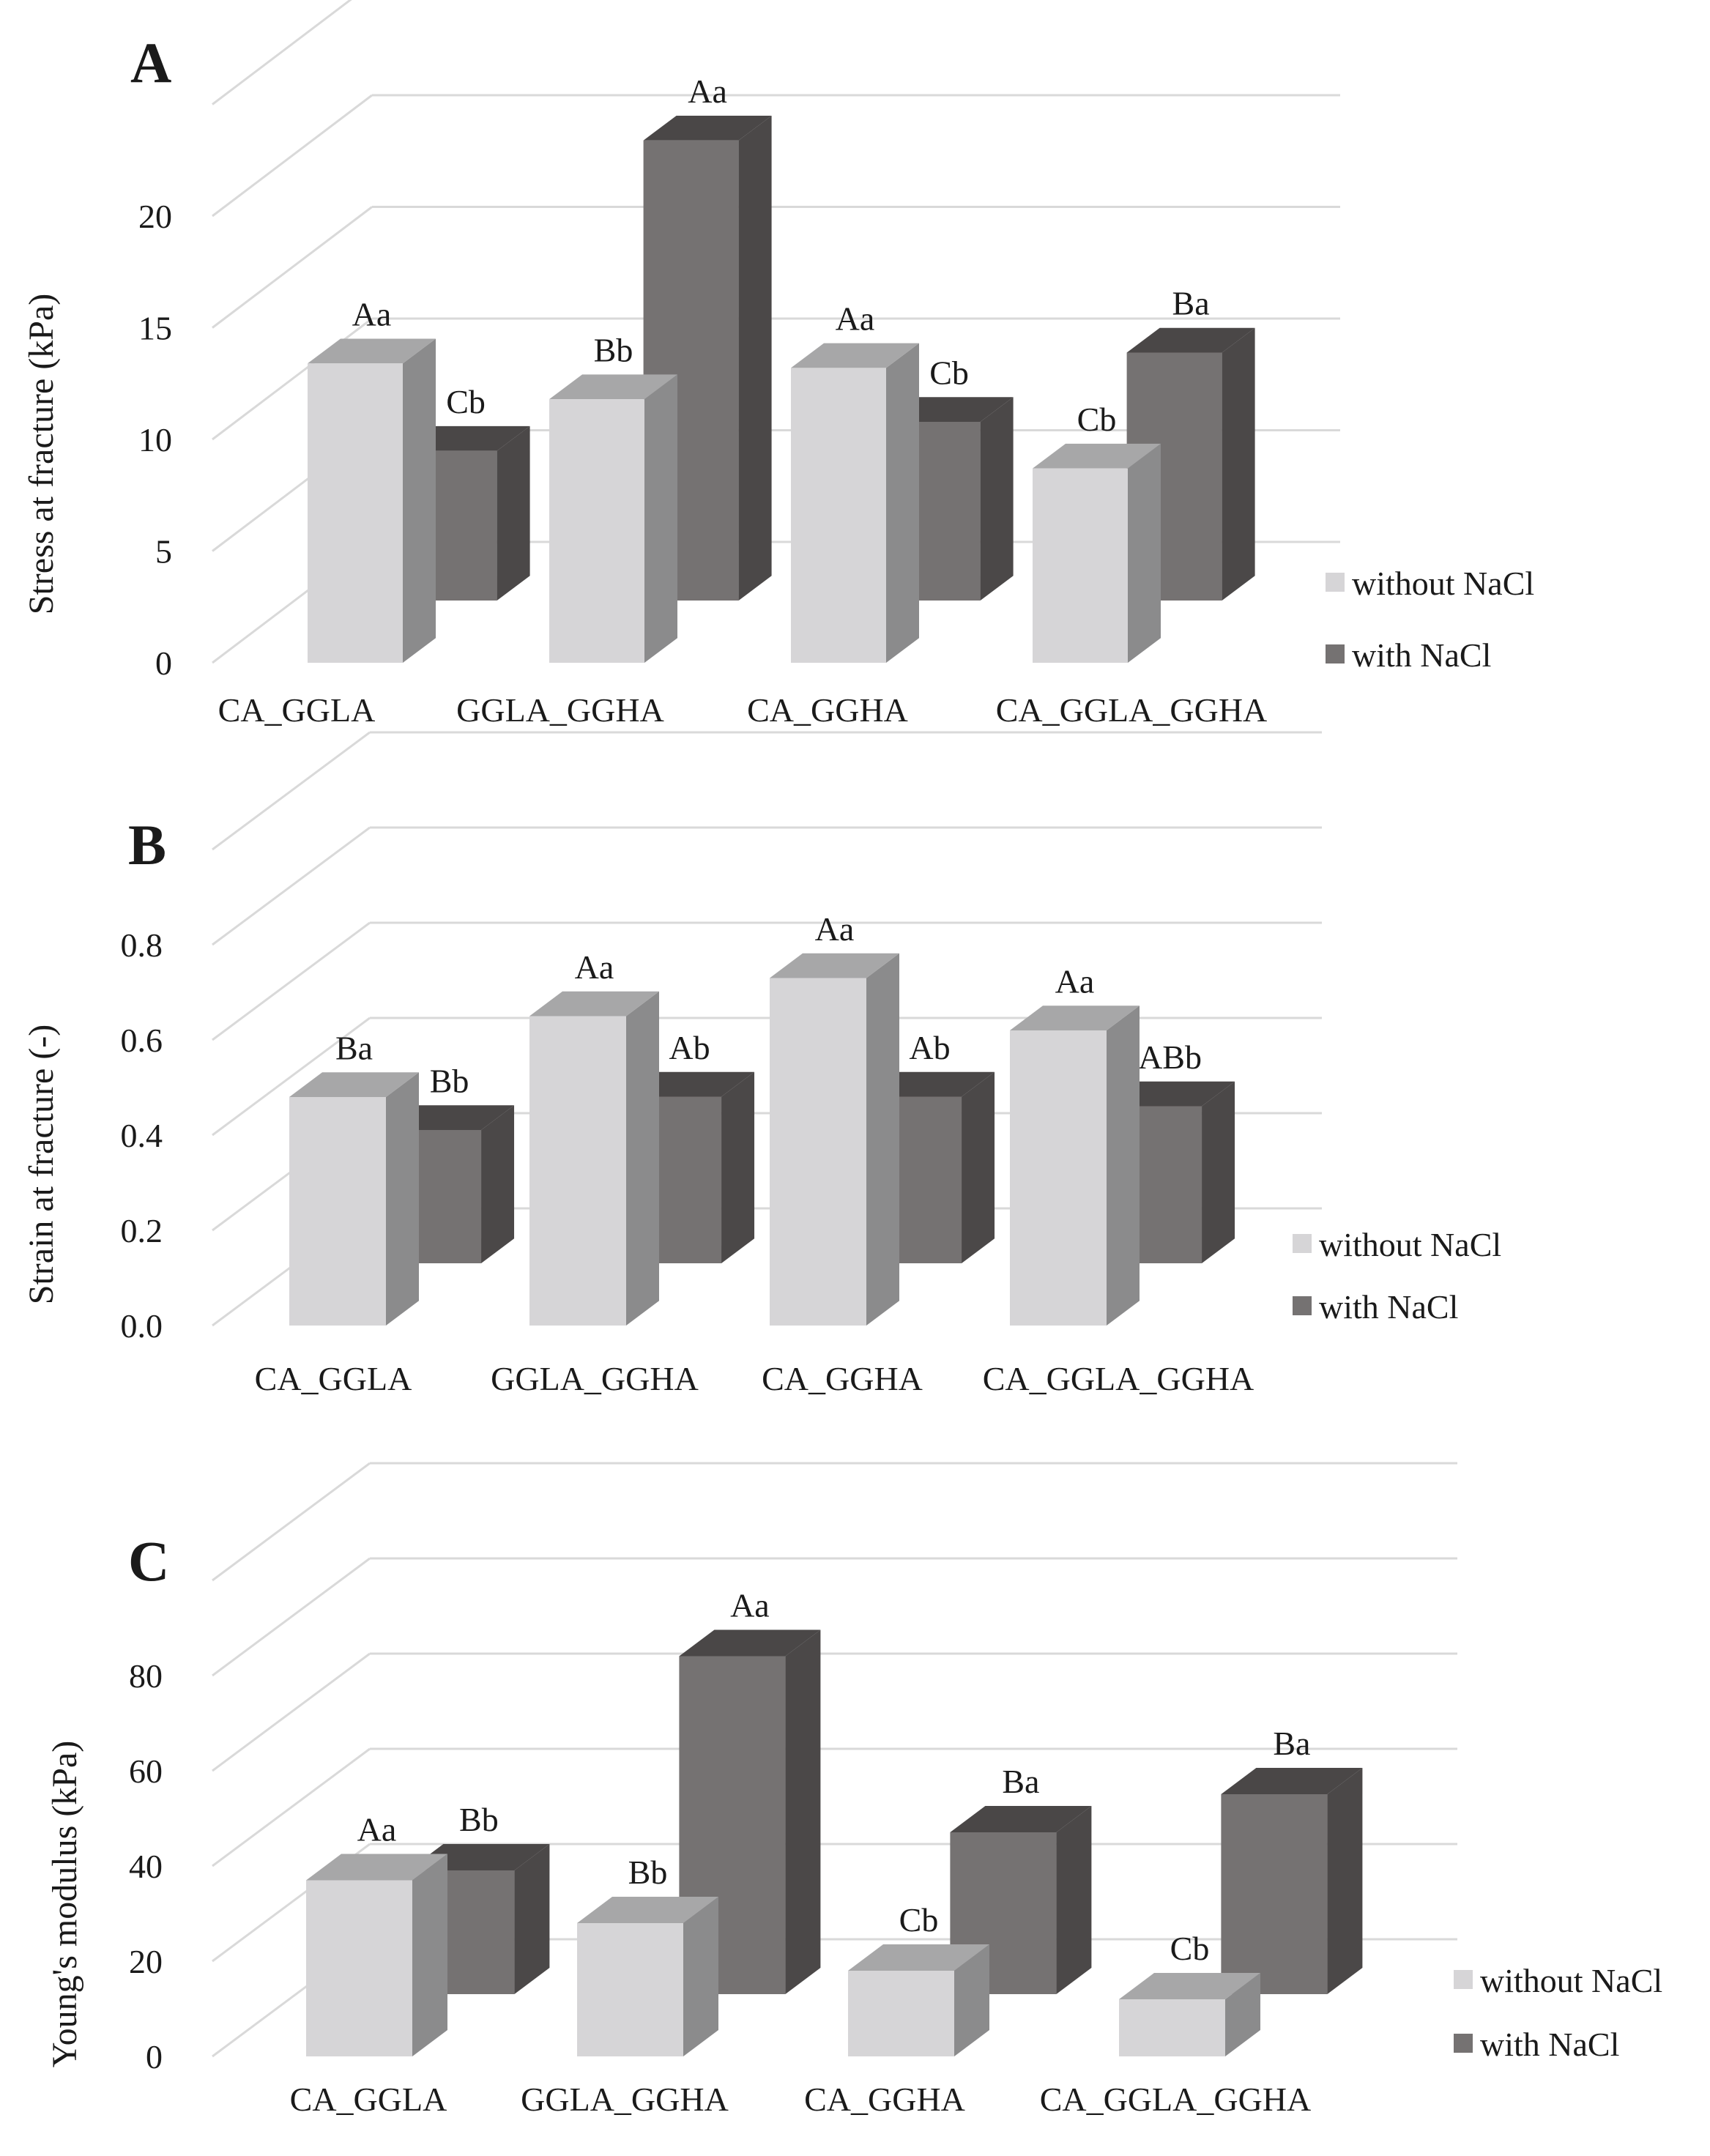 This screenshot has width=1710, height=2156. I want to click on y-tick-label: 0, so click(163, 663).